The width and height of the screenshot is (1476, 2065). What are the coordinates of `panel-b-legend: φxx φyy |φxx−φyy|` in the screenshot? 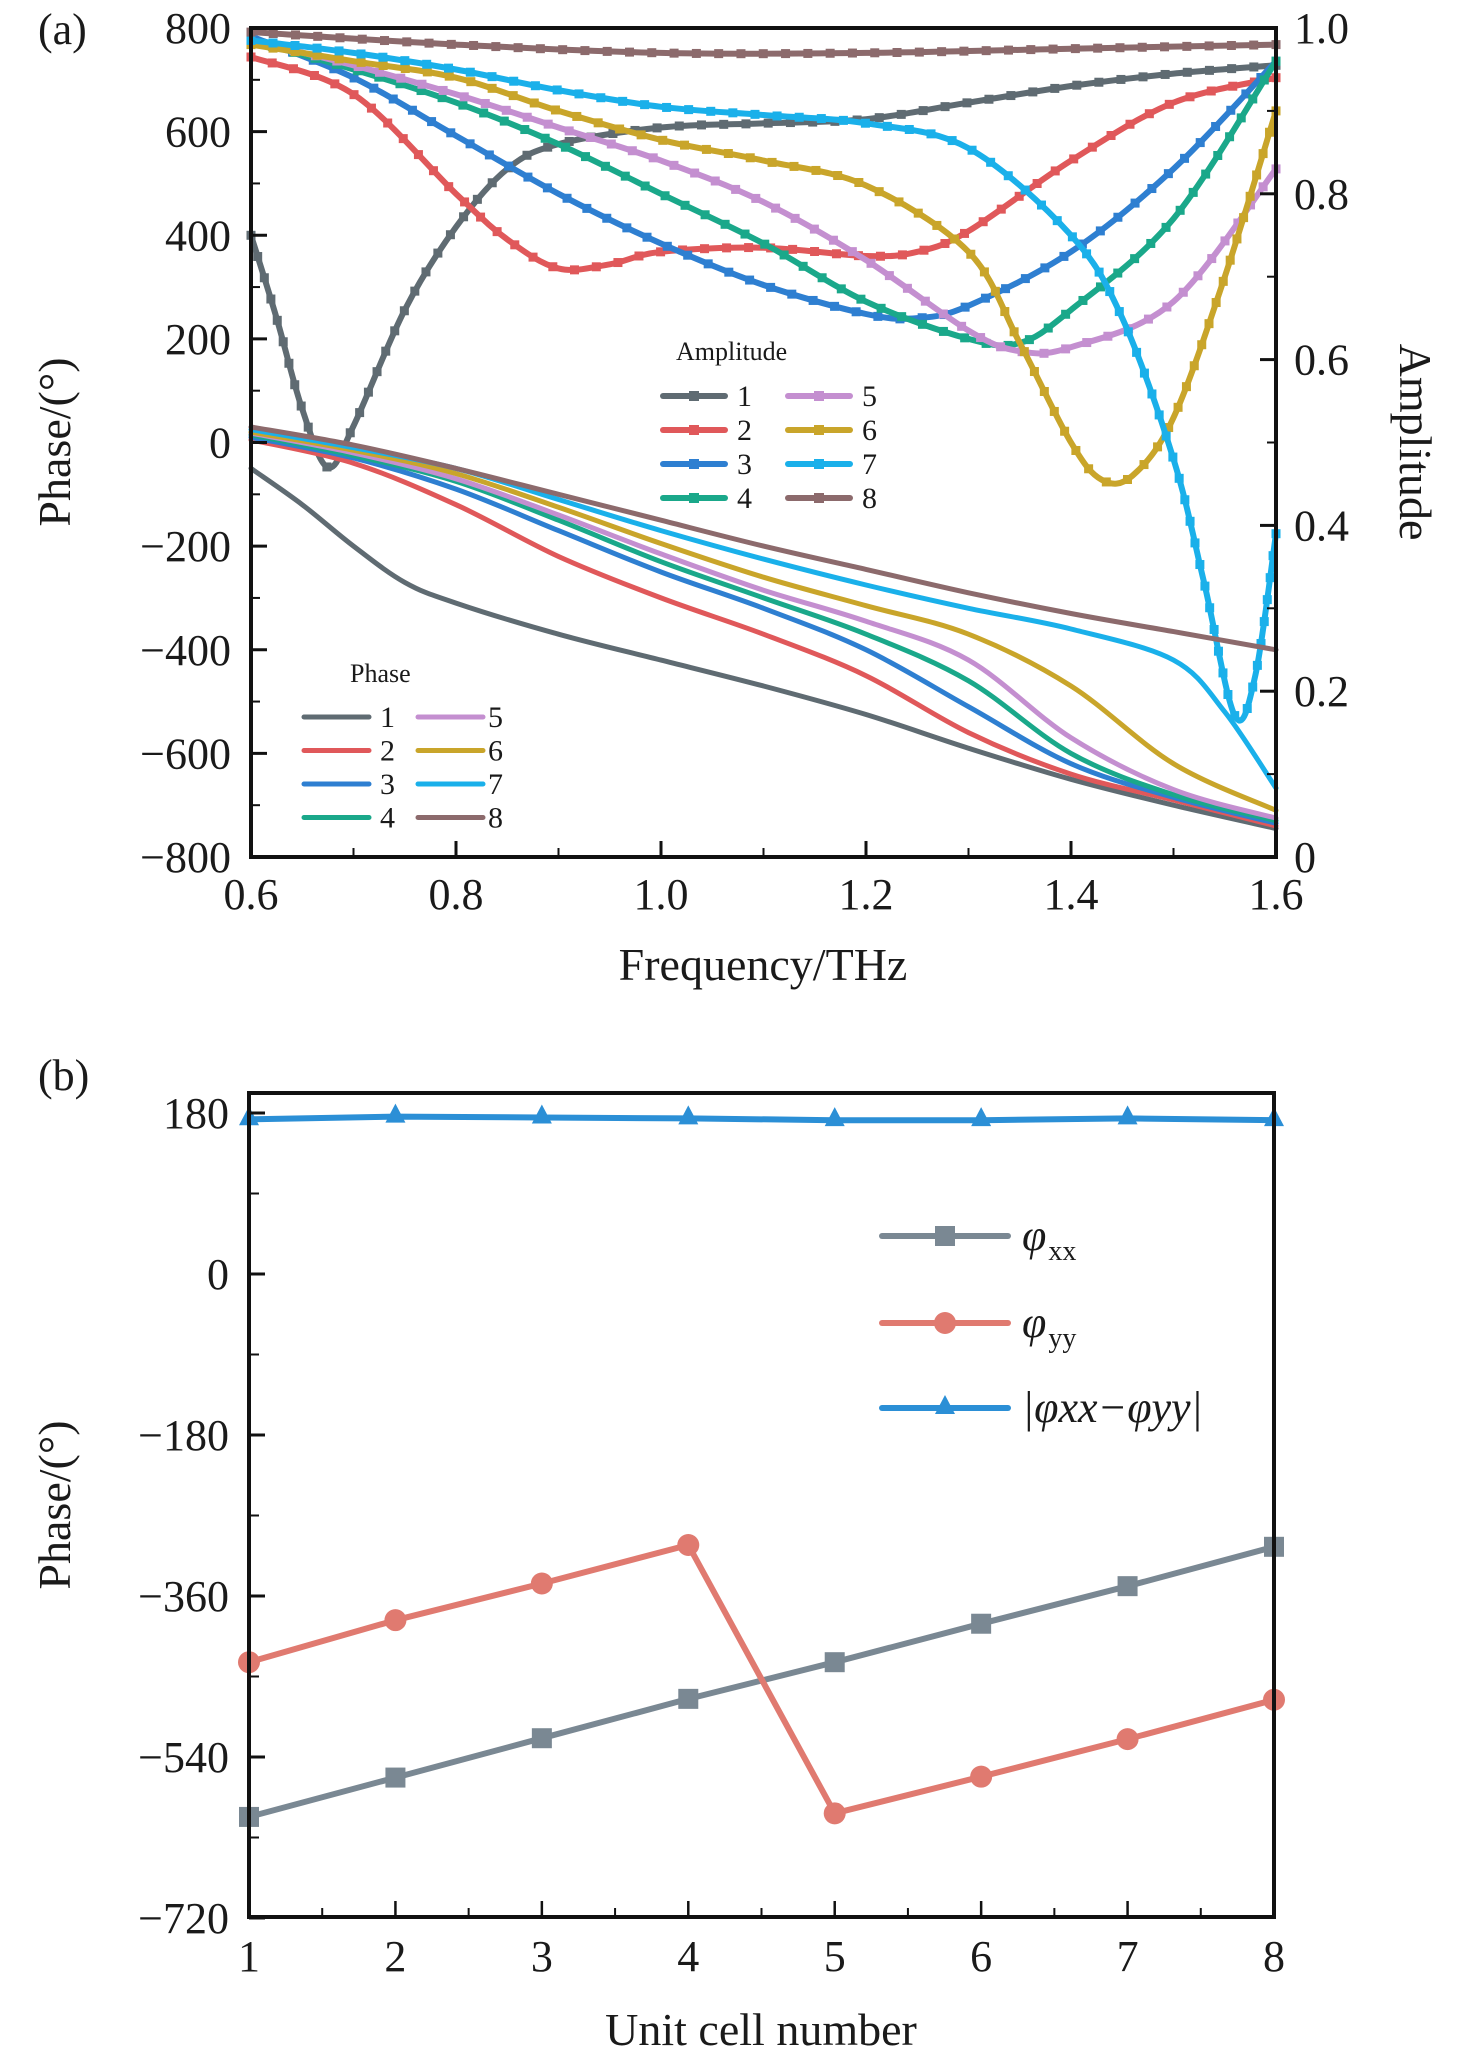 It's located at (1041, 1321).